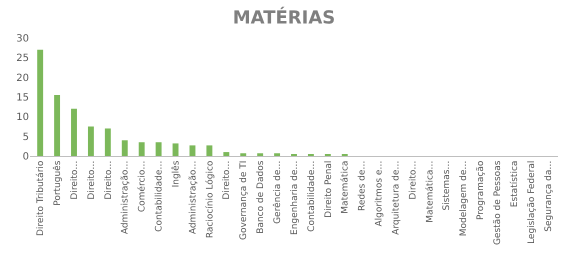 The image size is (568, 268). What do you see at coordinates (531, 202) in the screenshot?
I see `x-tick-label: Legislação Federal` at bounding box center [531, 202].